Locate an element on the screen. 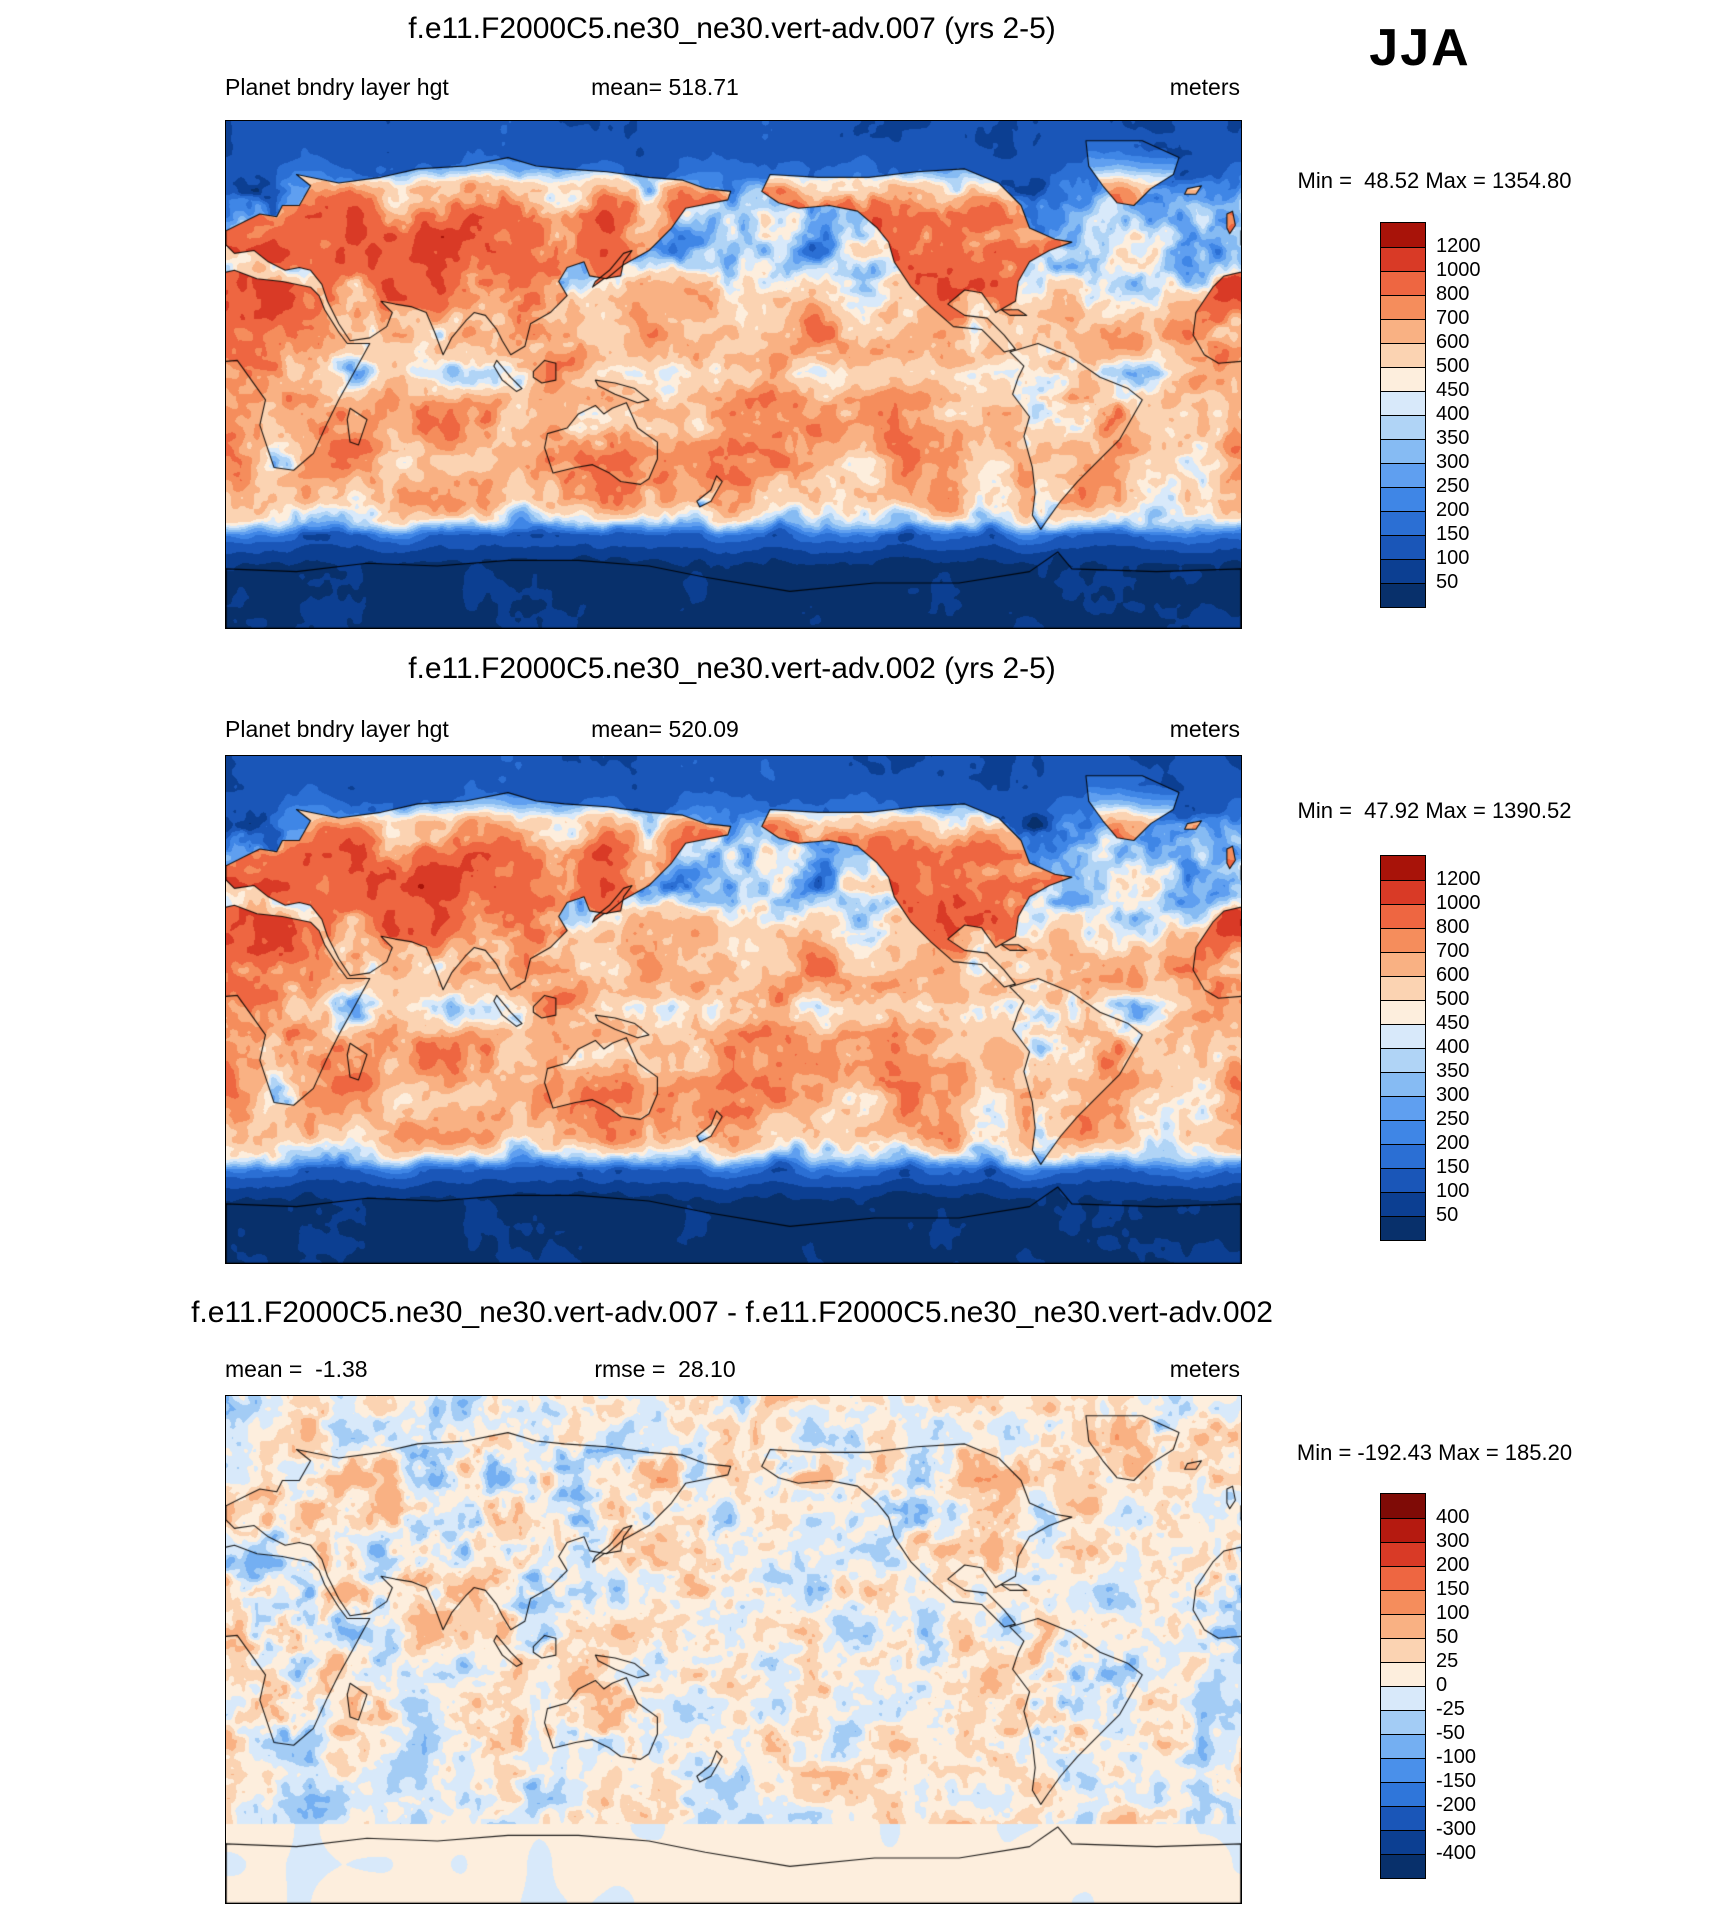  panel3-minmax-label: Min = -192.43 Max = 185.20 is located at coordinates (1434, 1452).